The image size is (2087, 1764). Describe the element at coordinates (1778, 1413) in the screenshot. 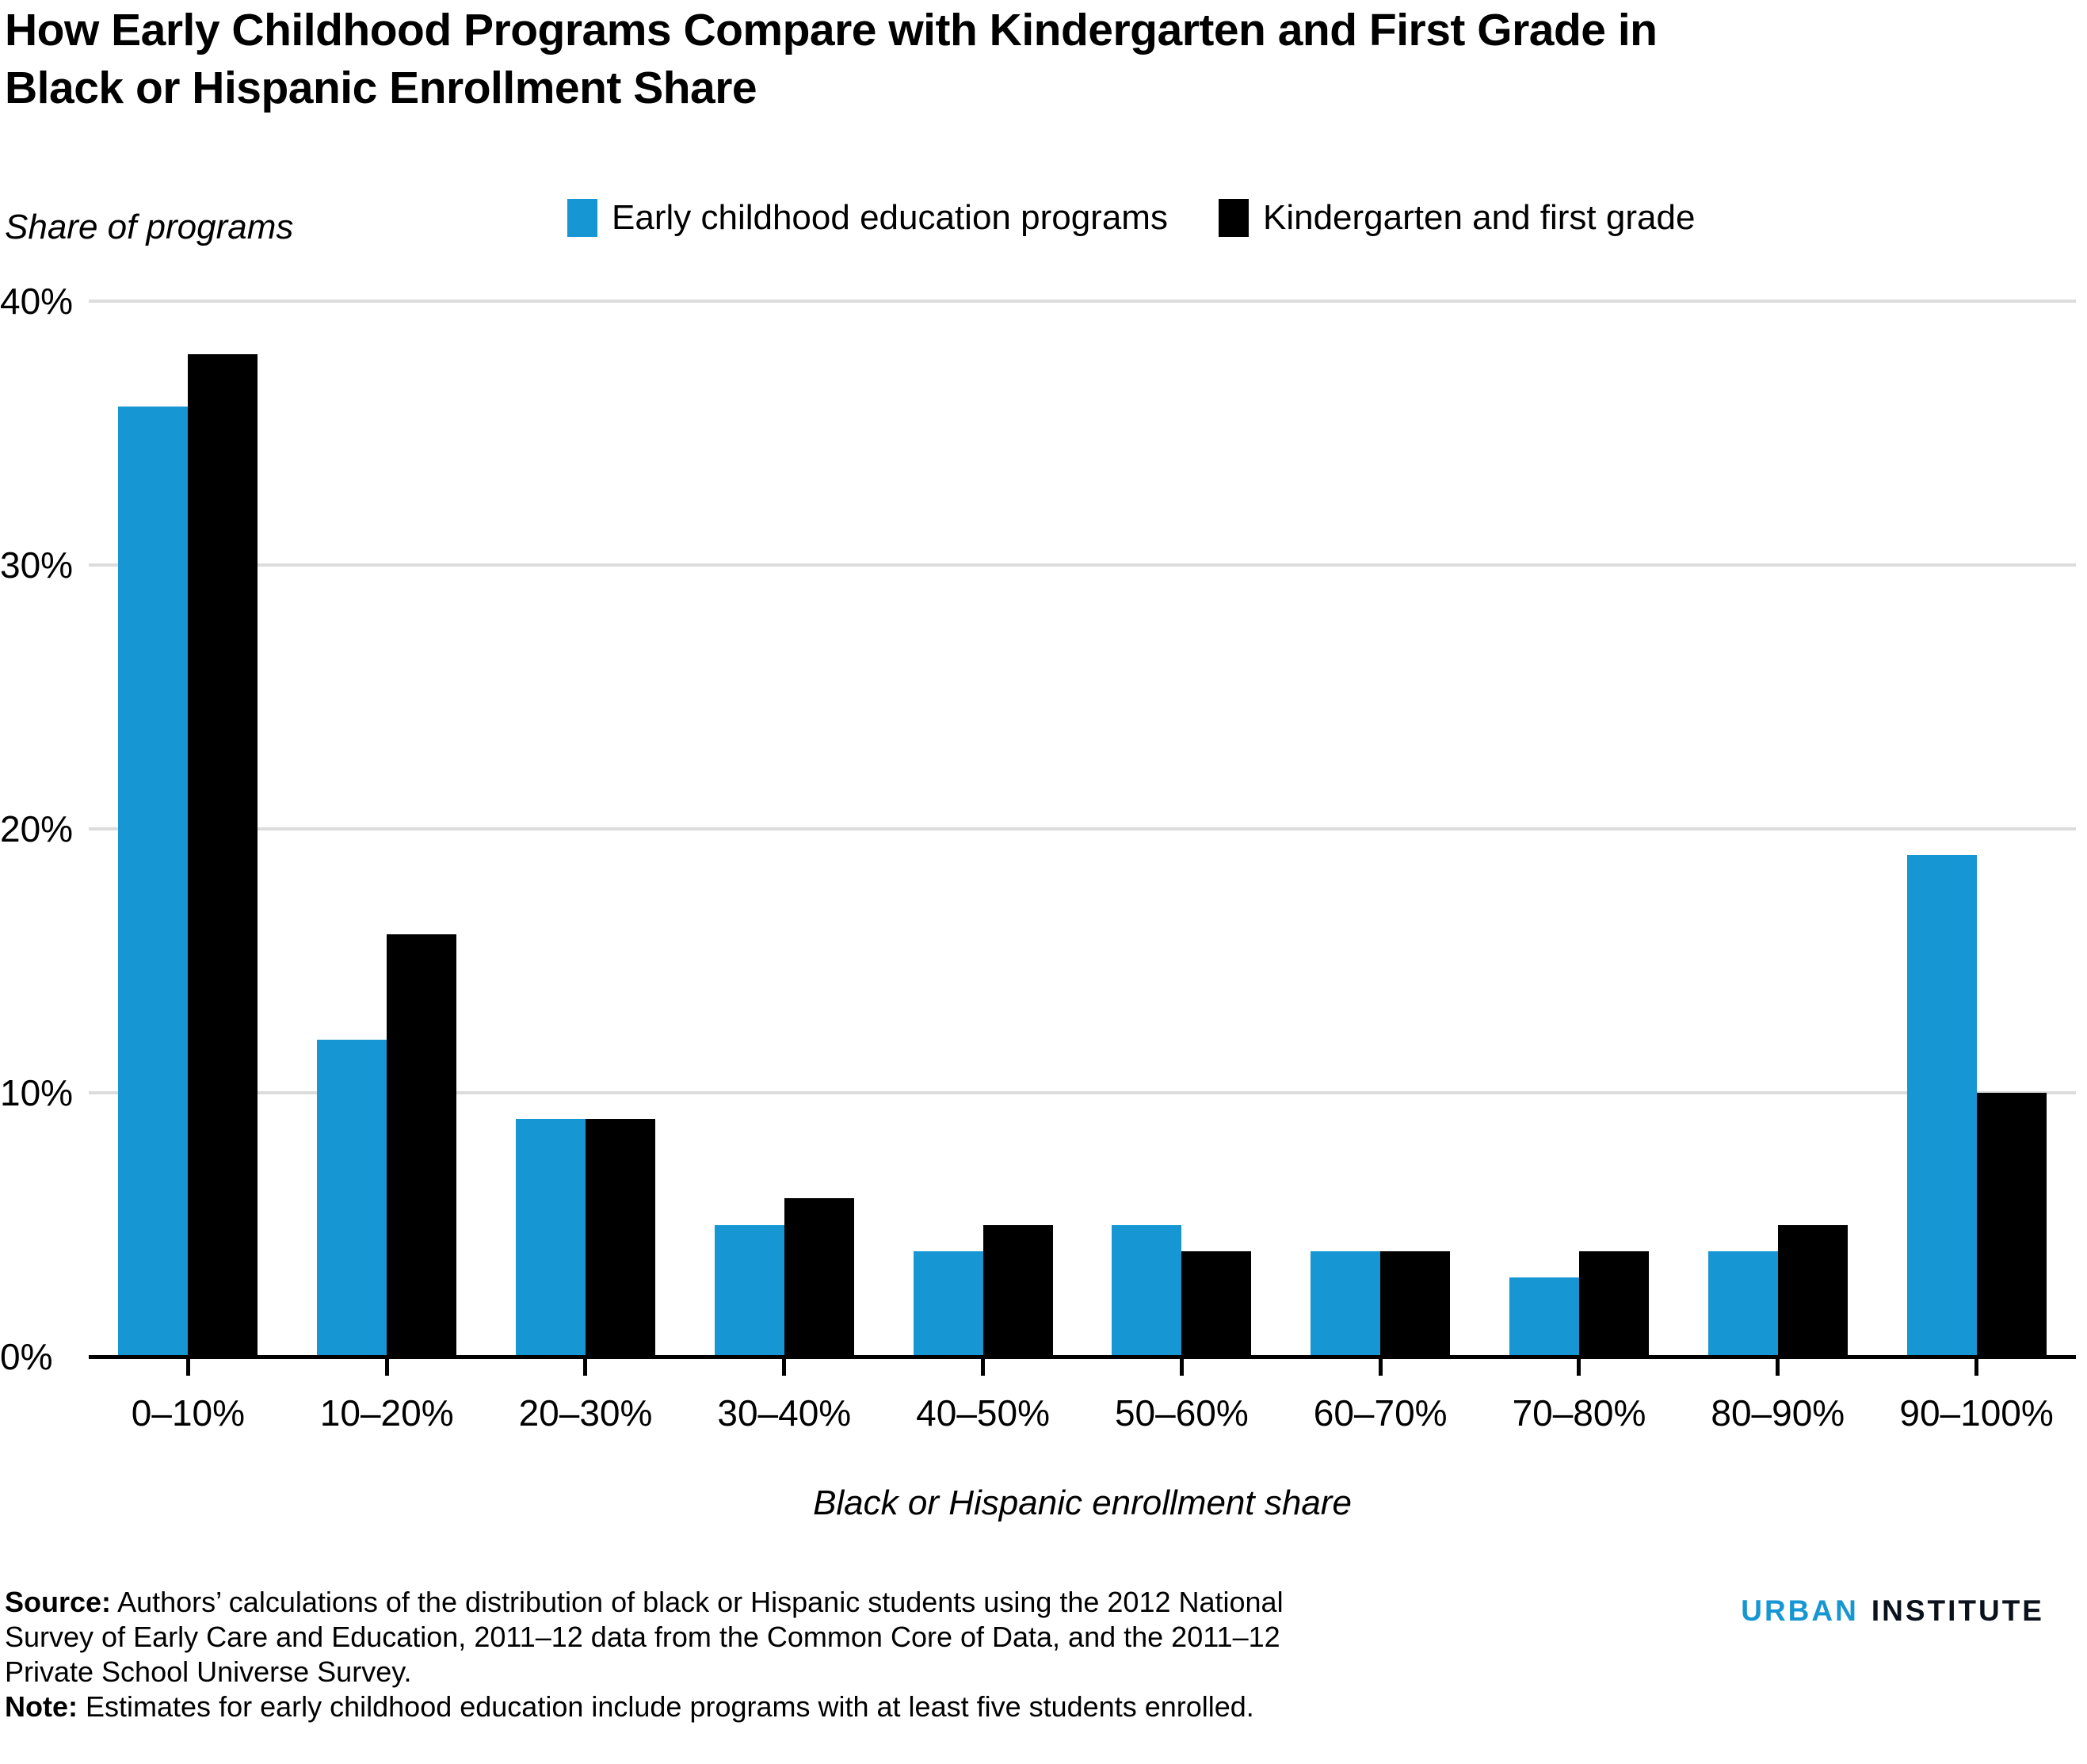

I see `x-tick-label: 80–90%` at that location.